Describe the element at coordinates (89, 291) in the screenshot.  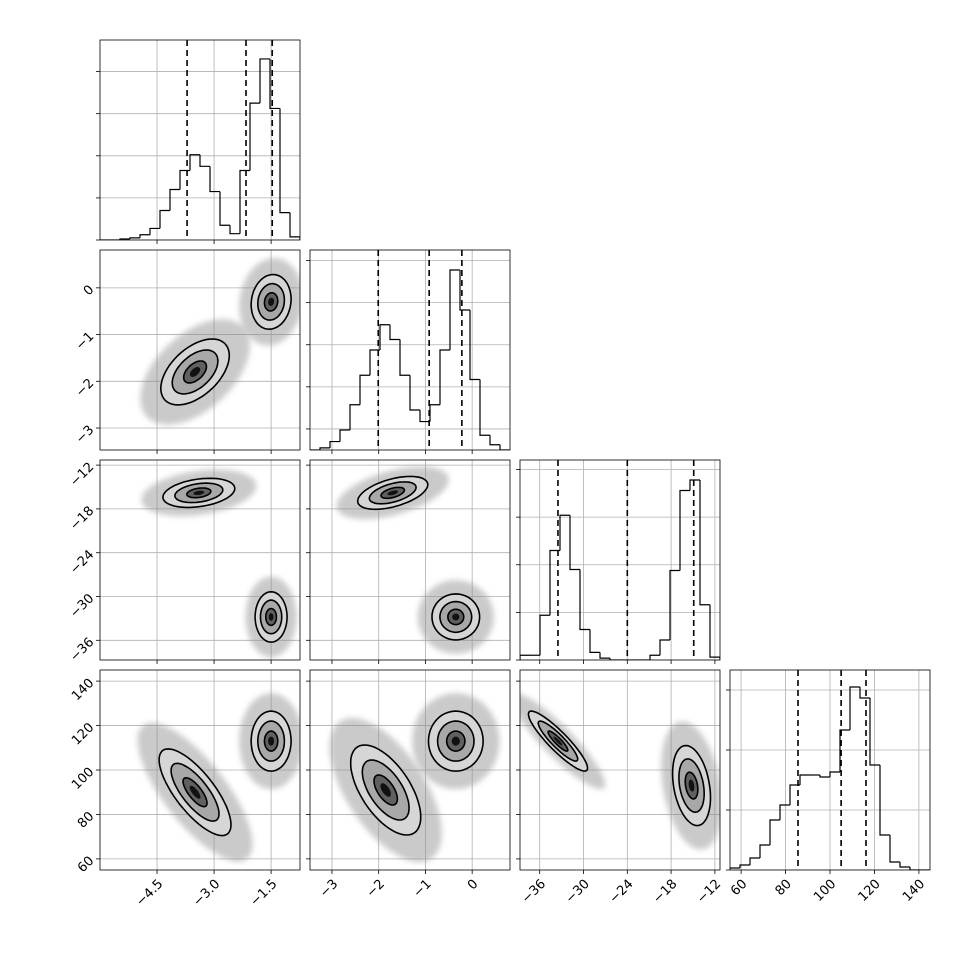
I see `y-tick-label: 0` at that location.